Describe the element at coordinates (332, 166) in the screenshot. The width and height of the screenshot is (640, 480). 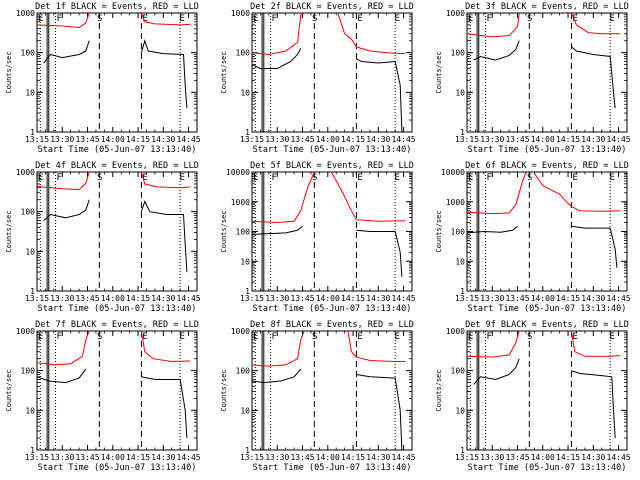
I see `chart-title: Det 5f BLACK = Events, RED = LLD` at that location.